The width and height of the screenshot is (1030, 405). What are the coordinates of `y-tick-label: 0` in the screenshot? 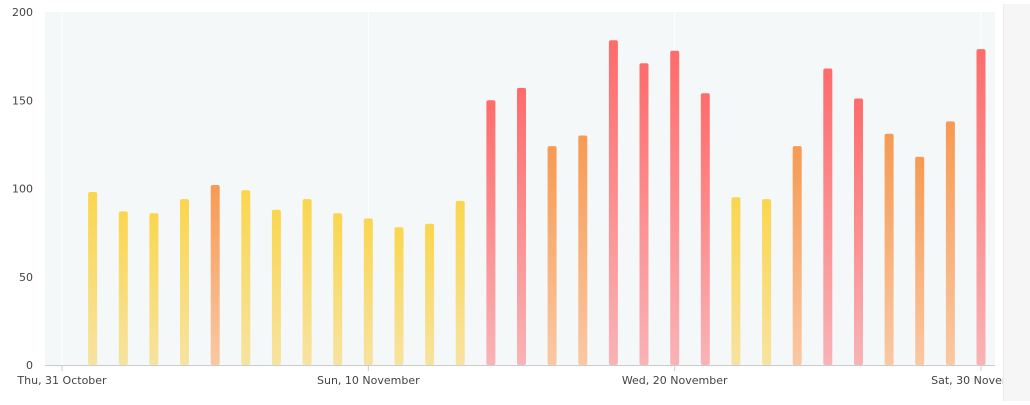 It's located at (29, 365).